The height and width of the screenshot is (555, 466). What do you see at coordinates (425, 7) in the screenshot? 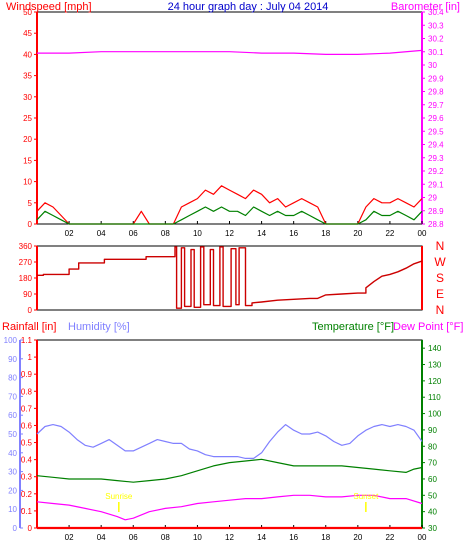
I see `barometer-axis-label: Barometer [in]` at bounding box center [425, 7].